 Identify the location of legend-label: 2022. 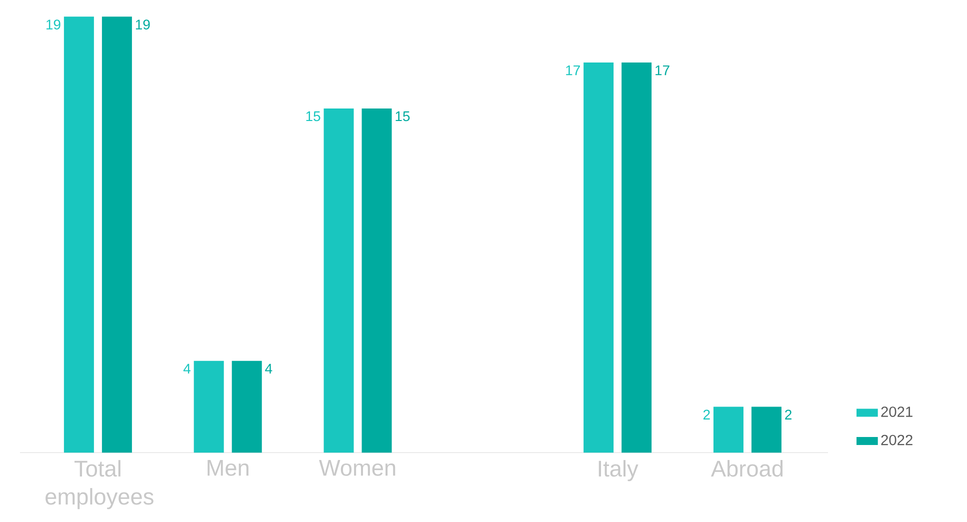
(896, 440).